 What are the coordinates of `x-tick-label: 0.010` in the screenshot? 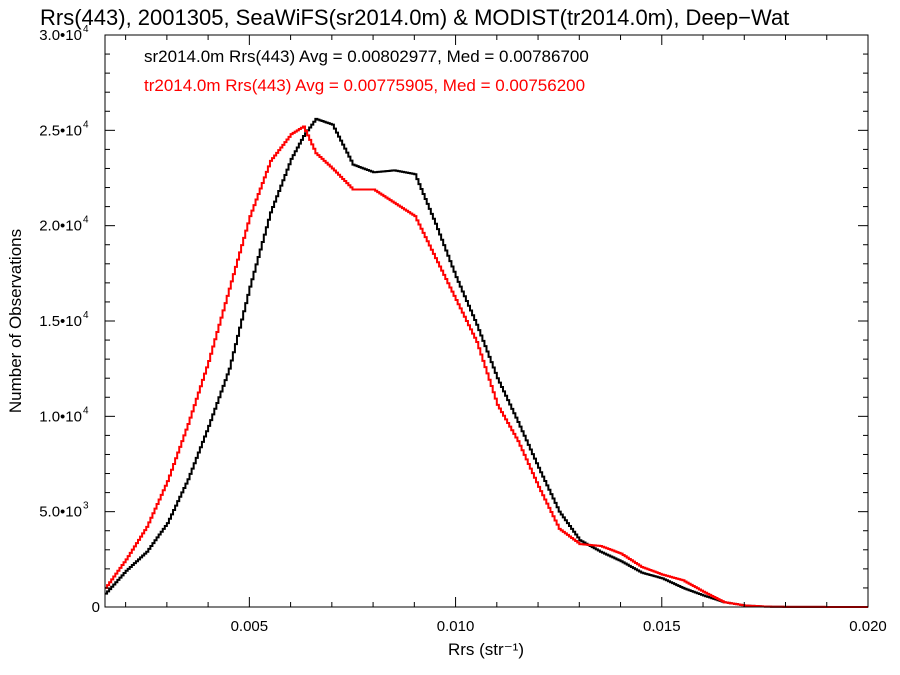 It's located at (456, 626).